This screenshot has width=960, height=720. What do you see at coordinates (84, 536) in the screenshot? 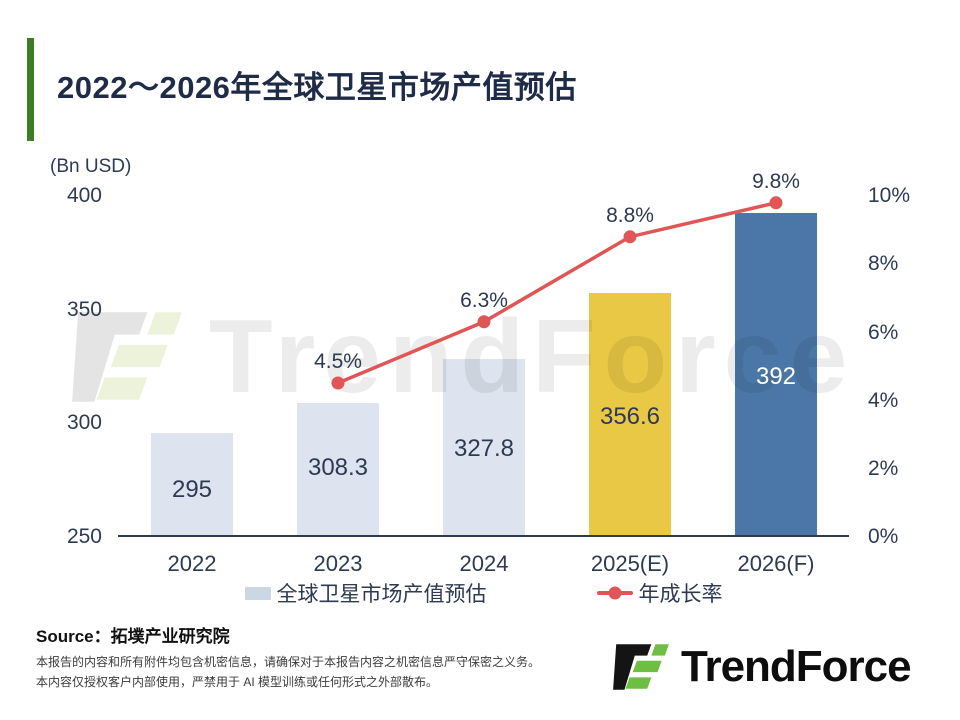
I see `left-axis-tick: 250` at bounding box center [84, 536].